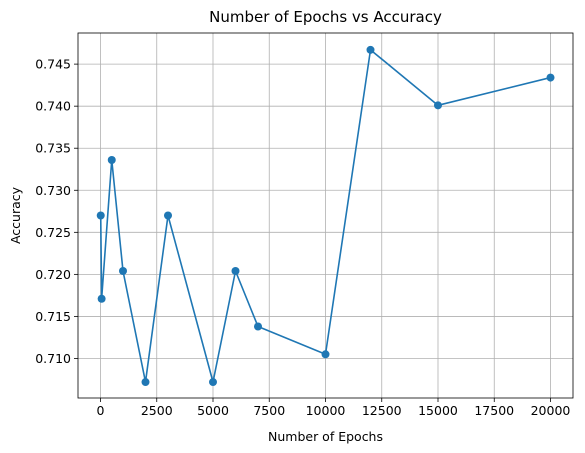 The height and width of the screenshot is (453, 585). Describe the element at coordinates (101, 410) in the screenshot. I see `x-tick-label: 0` at that location.